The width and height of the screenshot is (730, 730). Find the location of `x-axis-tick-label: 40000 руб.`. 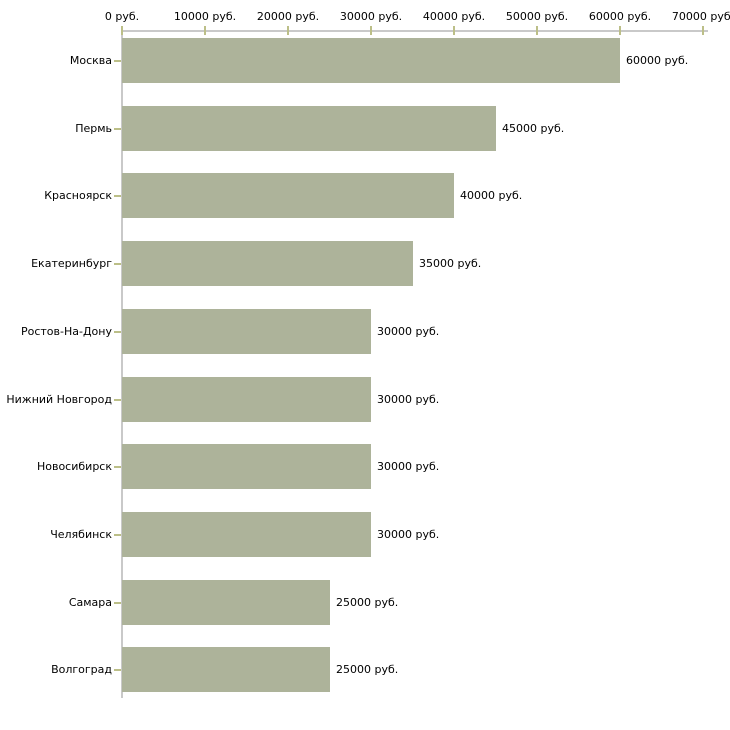

x-axis-tick-label: 40000 руб. is located at coordinates (454, 16).